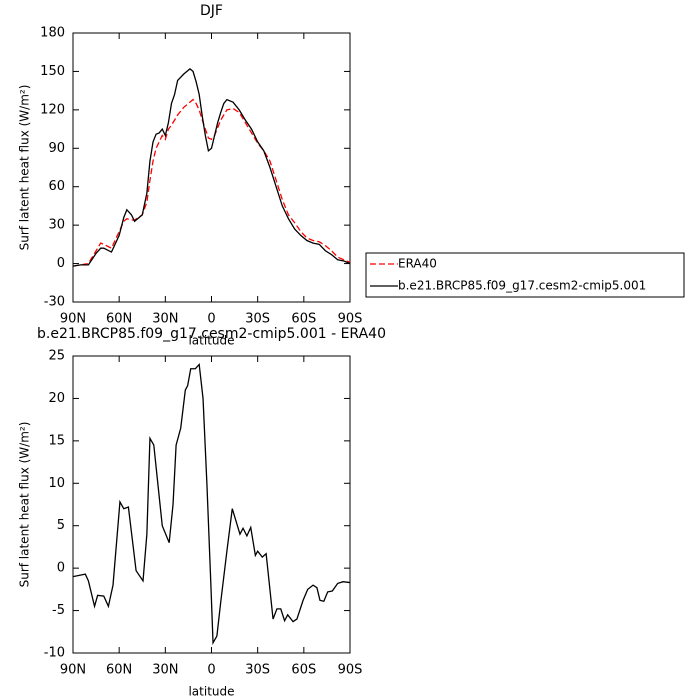  I want to click on y-tick-label: 60, so click(56, 186).